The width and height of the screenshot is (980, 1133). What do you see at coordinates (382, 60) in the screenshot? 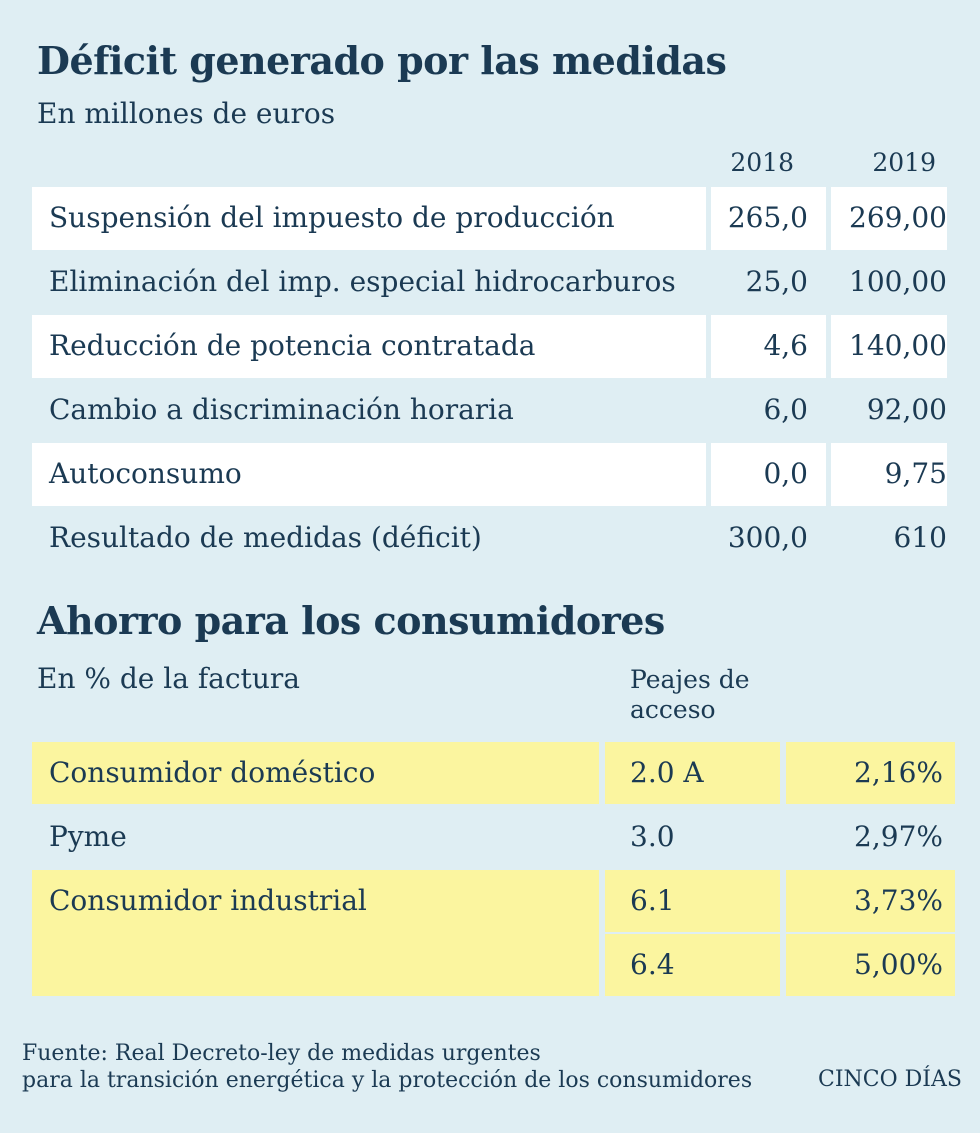
I see `deficit-title: Déficit generado por las medidas` at bounding box center [382, 60].